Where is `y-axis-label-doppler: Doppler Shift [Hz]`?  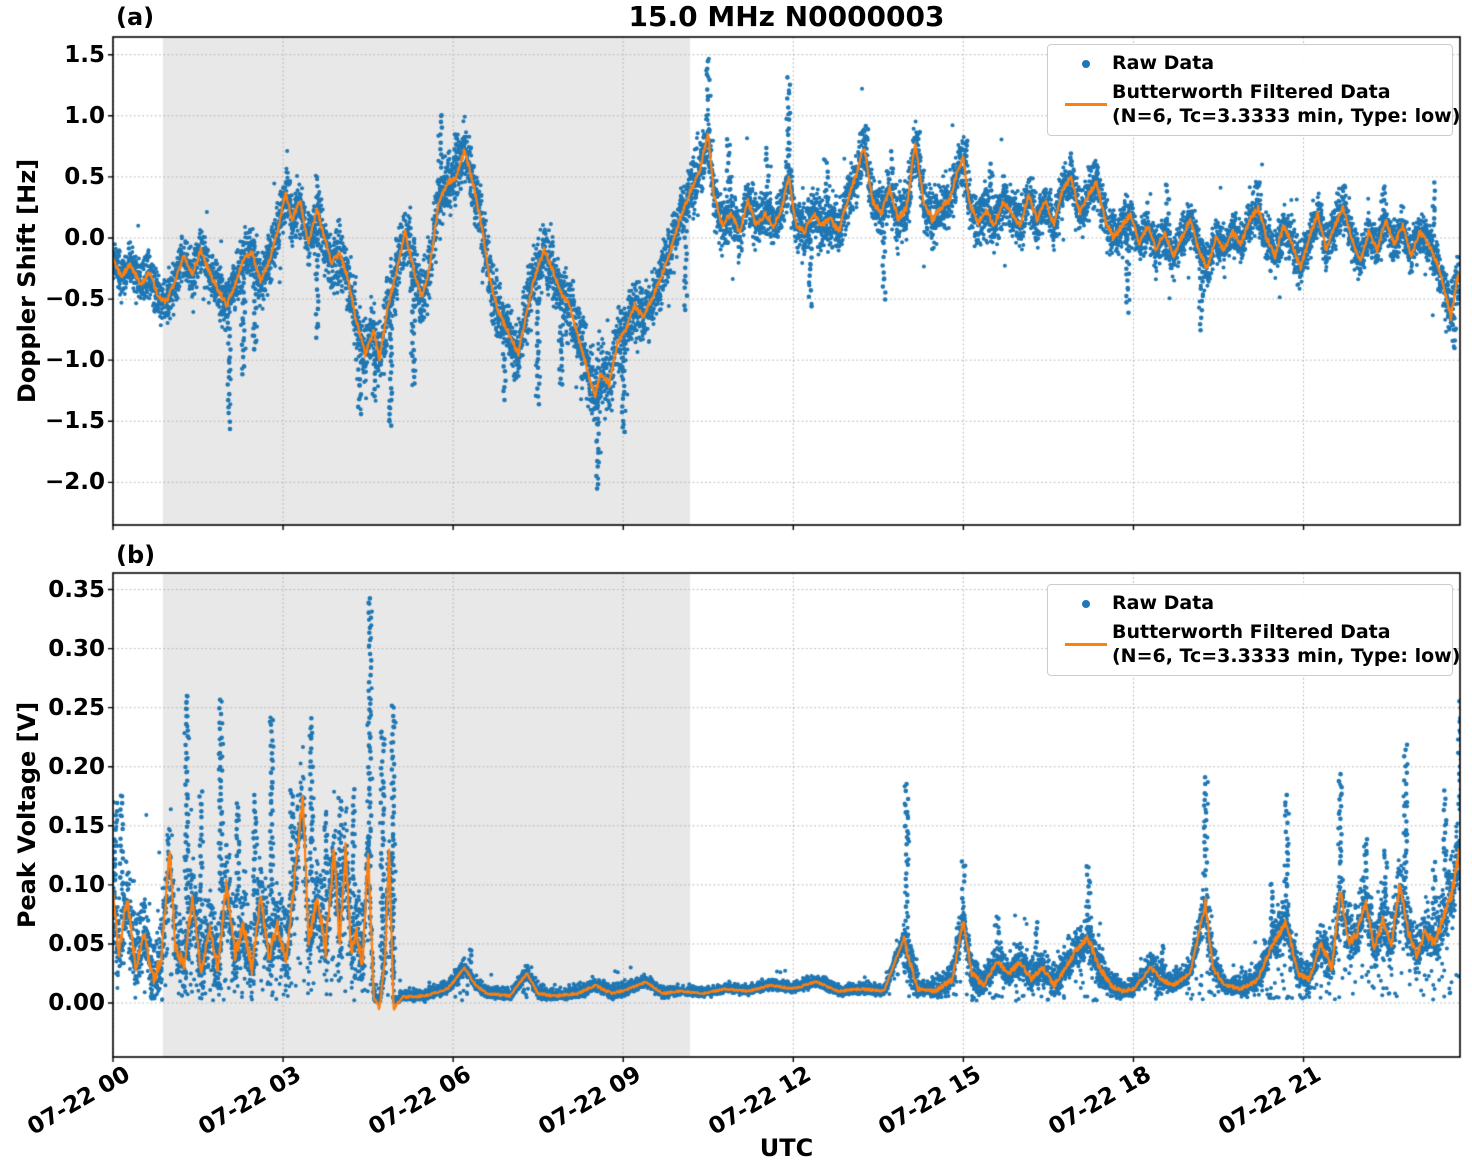
y-axis-label-doppler: Doppler Shift [Hz] is located at coordinates (27, 281).